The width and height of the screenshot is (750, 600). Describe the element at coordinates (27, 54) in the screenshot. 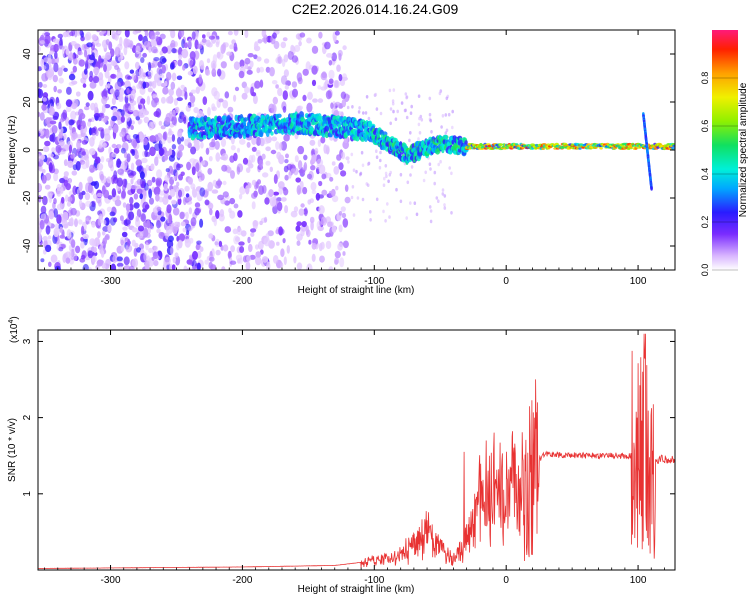

I see `y-tick-label: 40` at that location.